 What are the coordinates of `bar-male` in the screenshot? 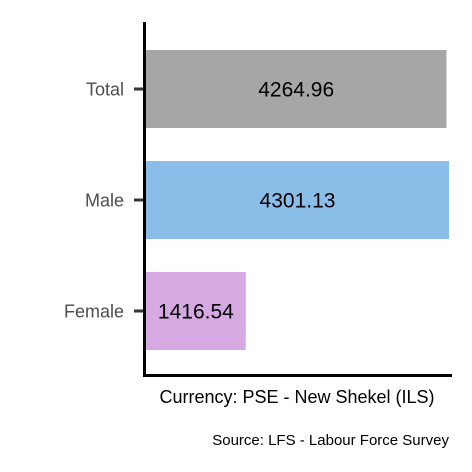 It's located at (297, 200).